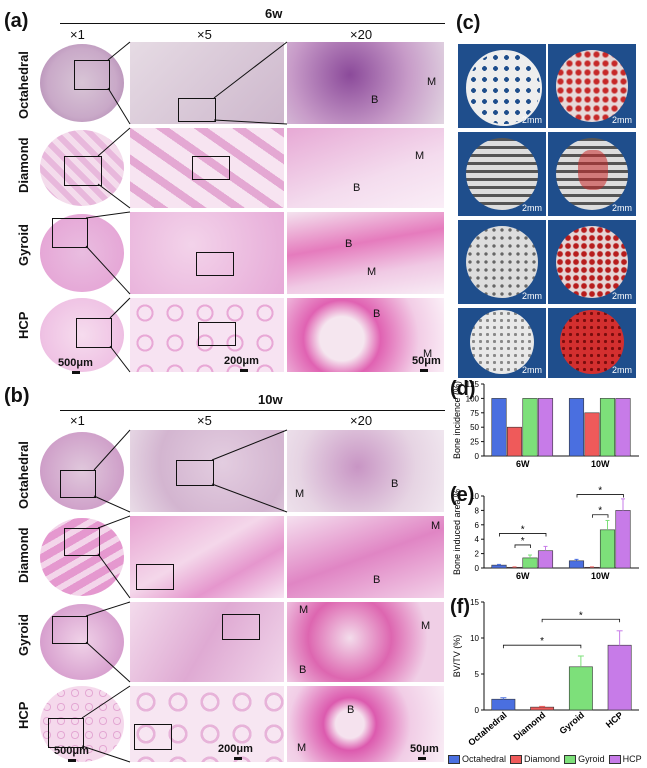 The image size is (647, 768). What do you see at coordinates (238, 758) in the screenshot?
I see `scale-bar-b-x5-line` at bounding box center [238, 758].